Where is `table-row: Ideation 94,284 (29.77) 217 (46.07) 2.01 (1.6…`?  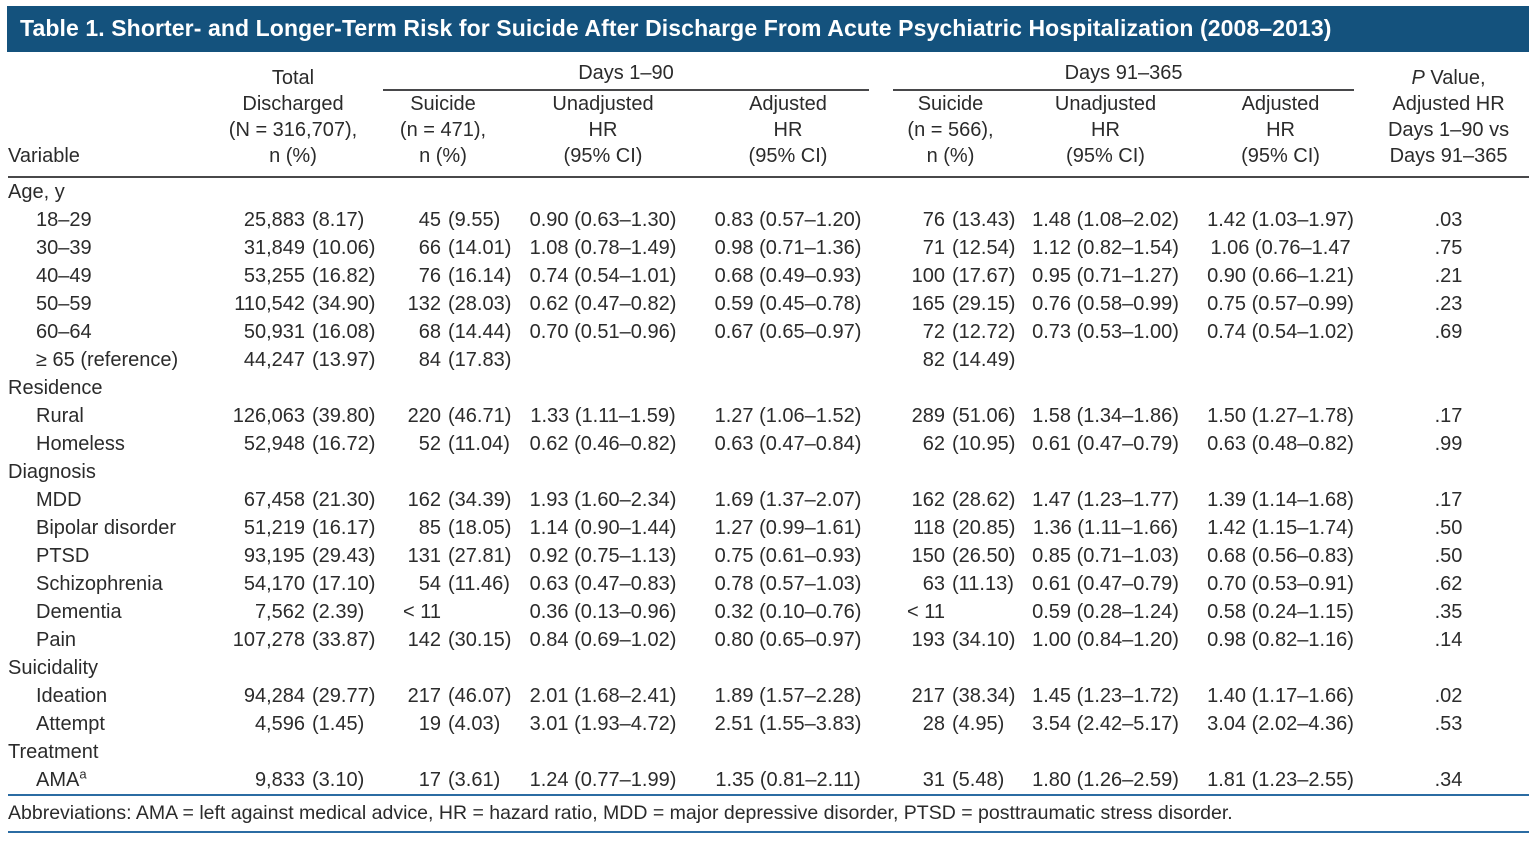
table-row: Ideation 94,284 (29.77) 217 (46.07) 2.01 (1.6… is located at coordinates (768, 696).